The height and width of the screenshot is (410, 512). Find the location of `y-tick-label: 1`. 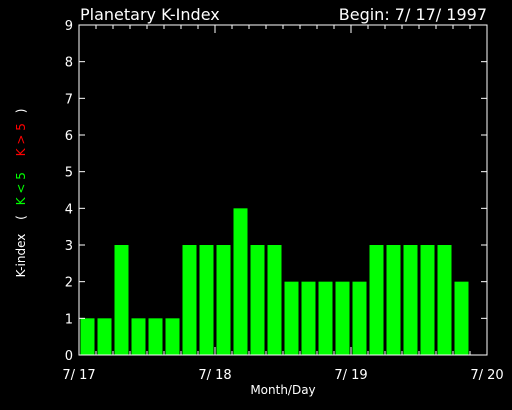

y-tick-label: 1 is located at coordinates (69, 319).